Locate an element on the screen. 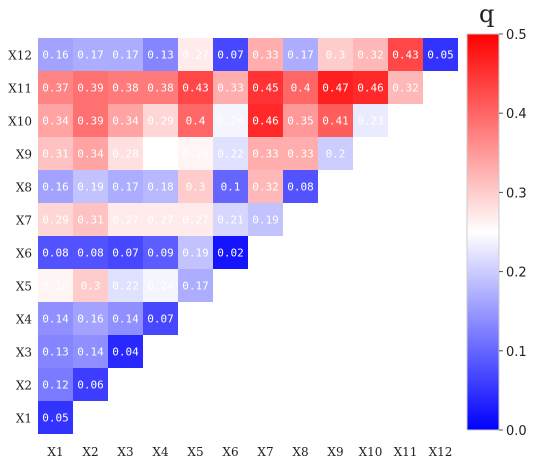 The height and width of the screenshot is (463, 550). cell-value-label: 0.39 is located at coordinates (90, 121).